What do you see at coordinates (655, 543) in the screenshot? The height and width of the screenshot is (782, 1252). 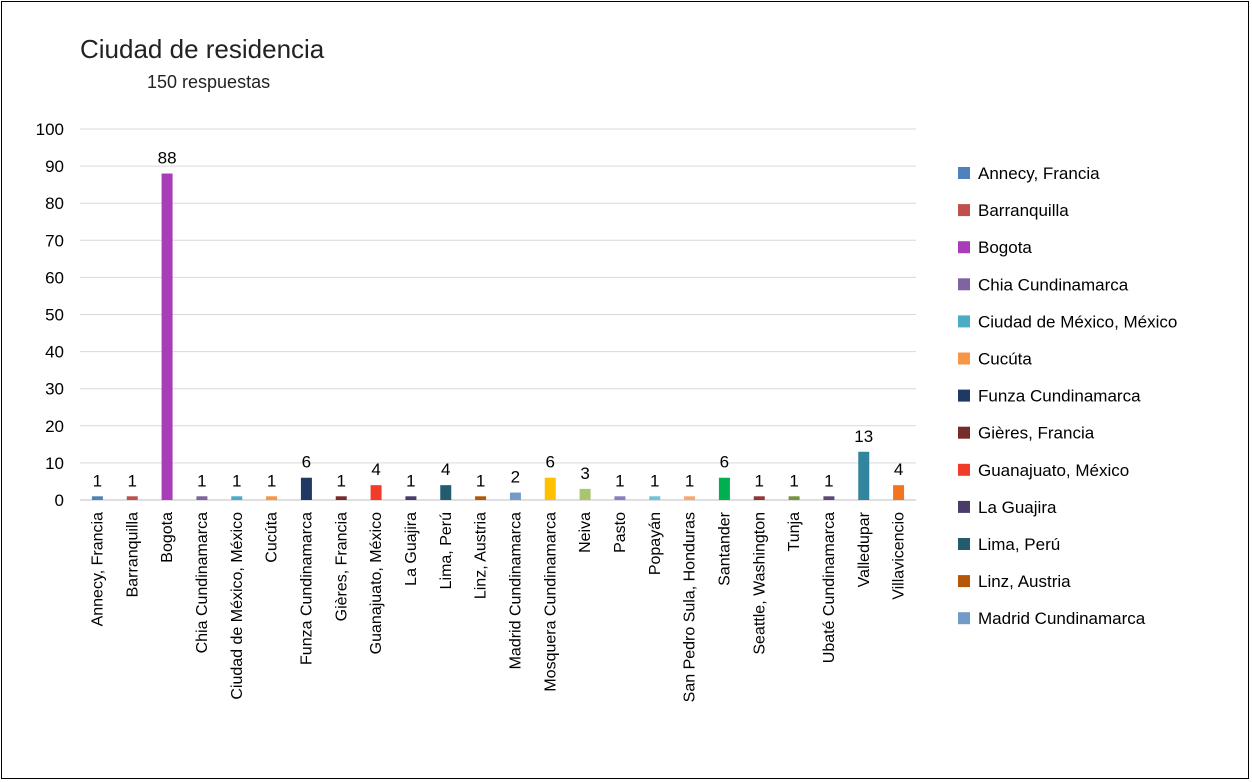 I see `category-label: Popayán` at bounding box center [655, 543].